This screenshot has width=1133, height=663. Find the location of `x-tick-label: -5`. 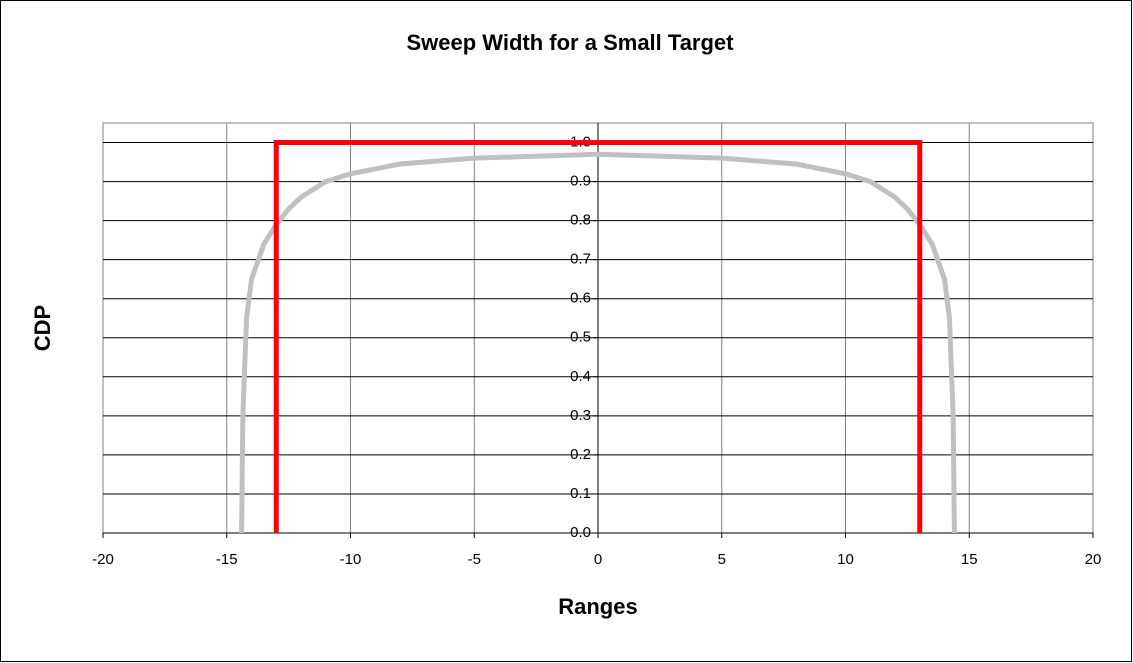

x-tick-label: -5 is located at coordinates (474, 559).